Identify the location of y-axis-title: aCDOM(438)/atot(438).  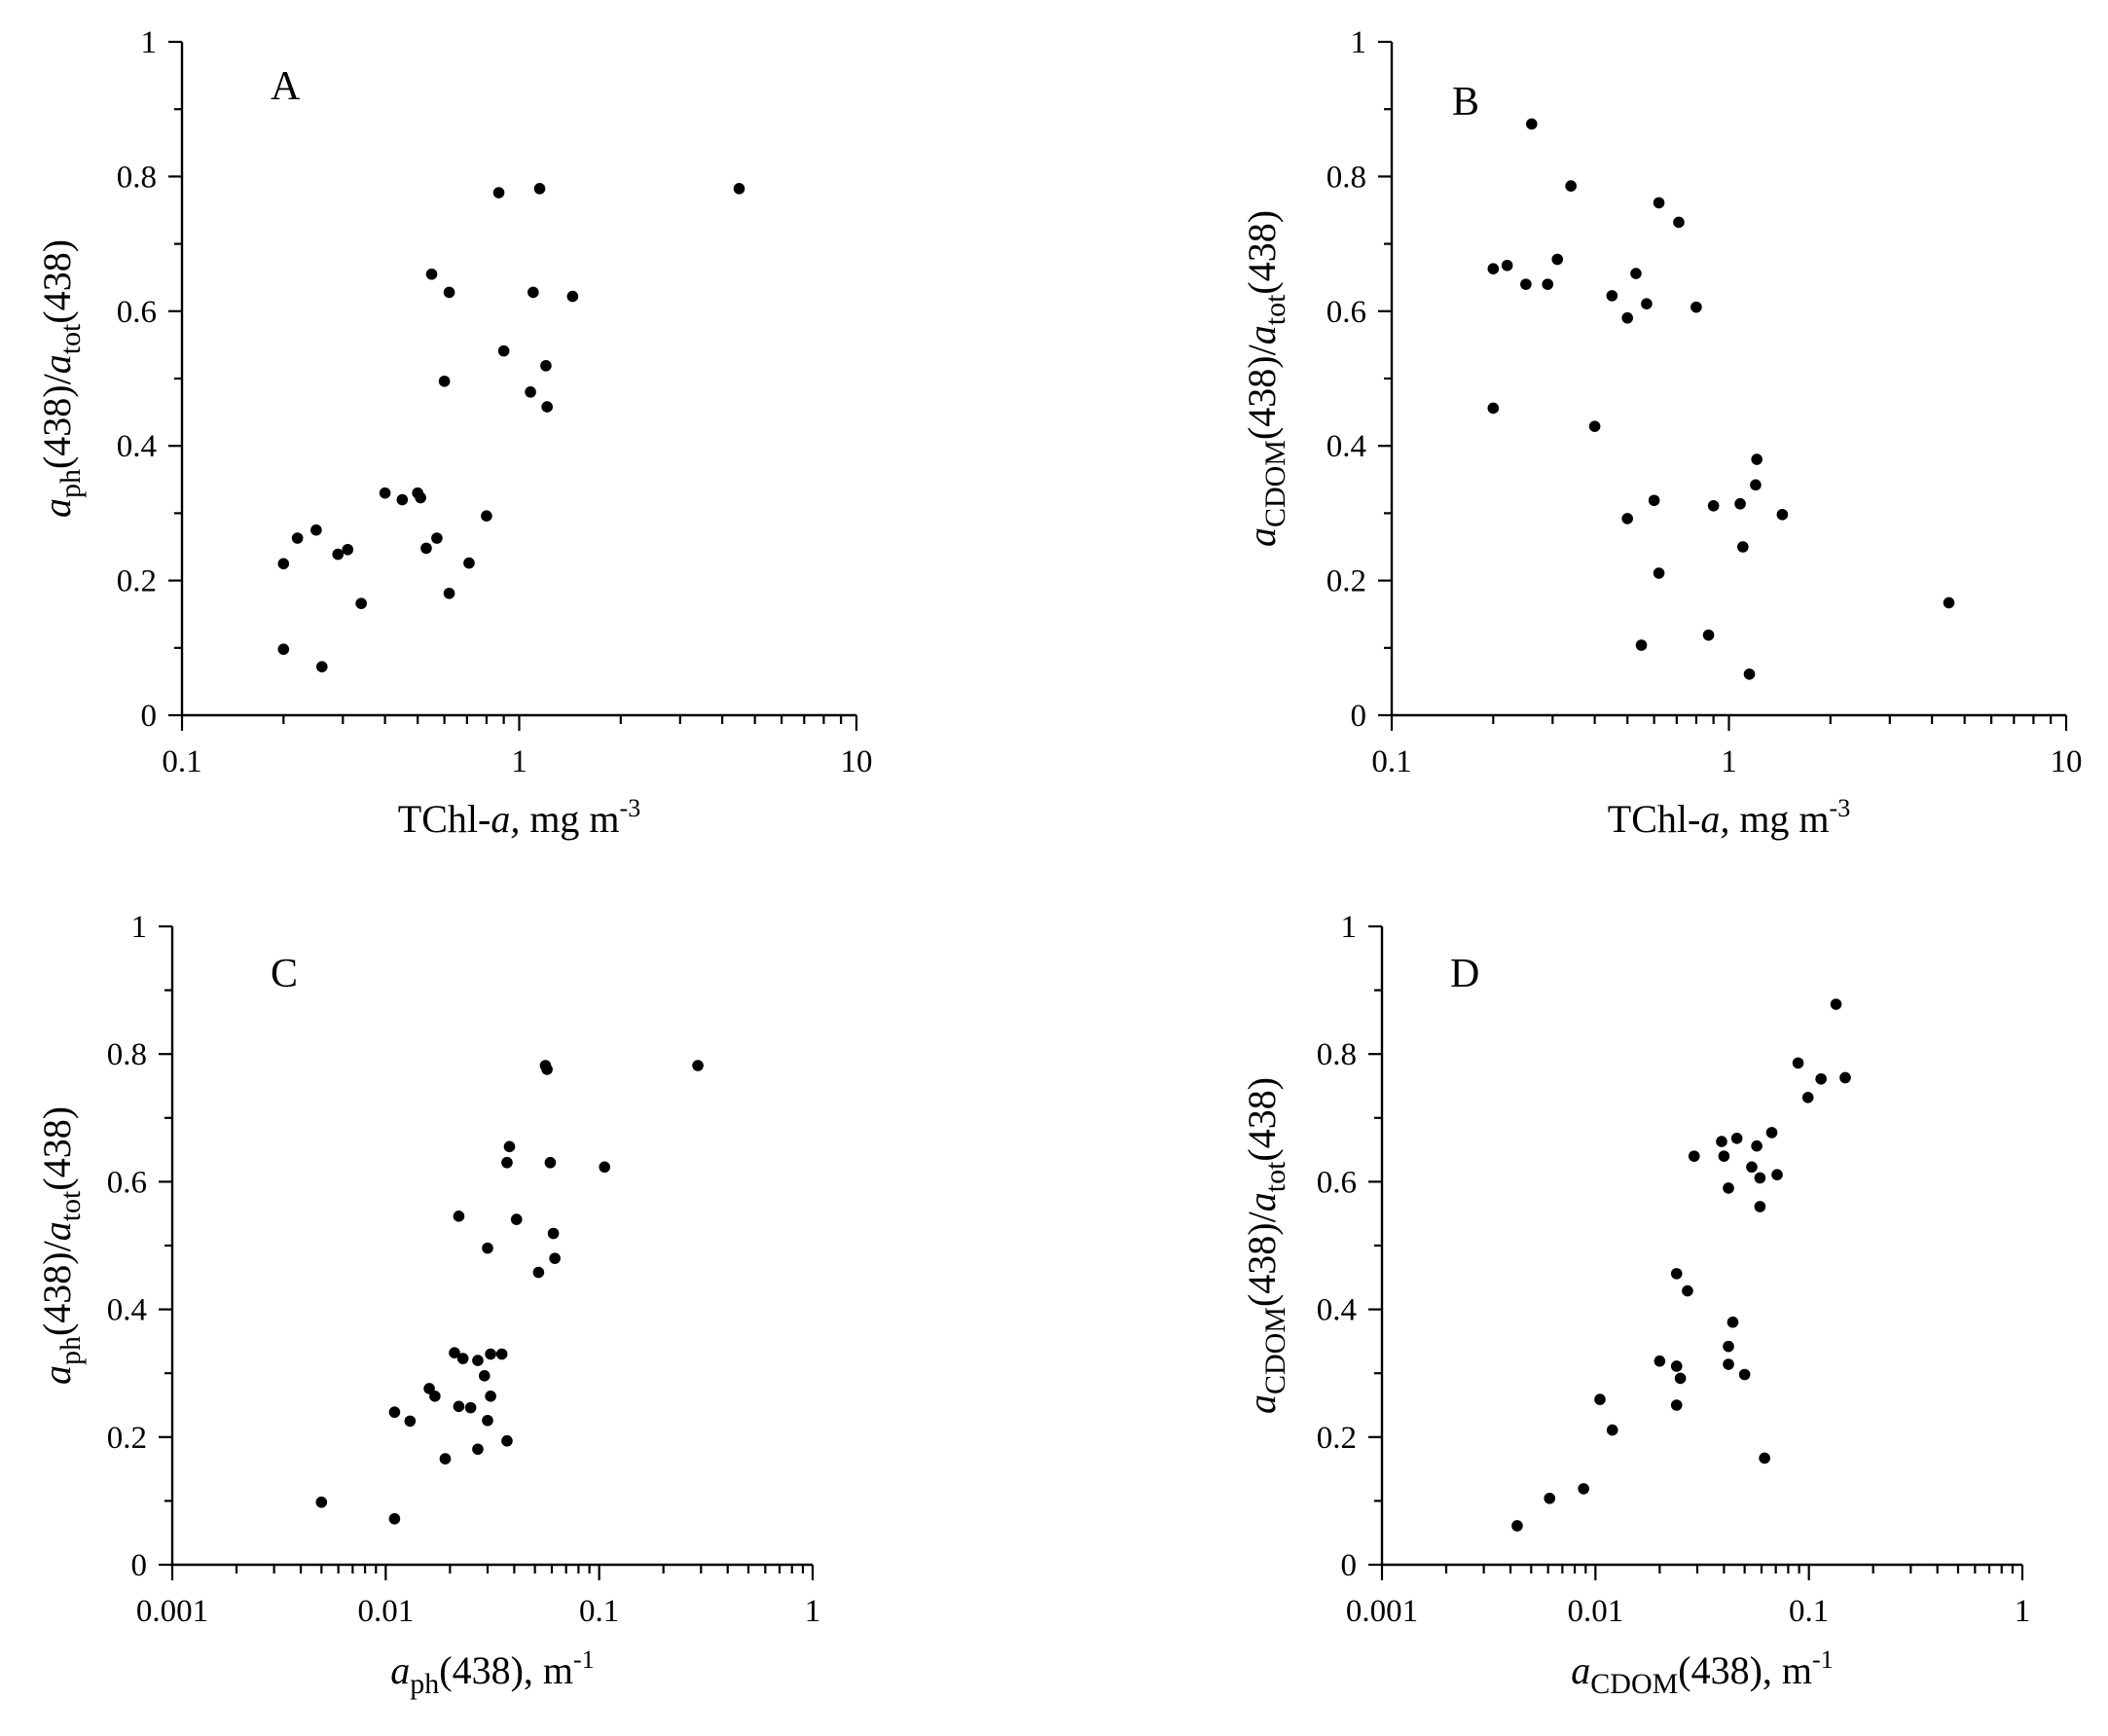
(1266, 1246).